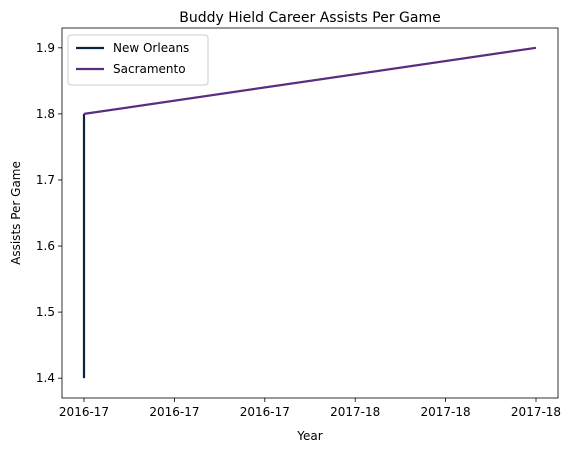 This screenshot has height=453, width=573. I want to click on legend-label: Sacramento, so click(149, 69).